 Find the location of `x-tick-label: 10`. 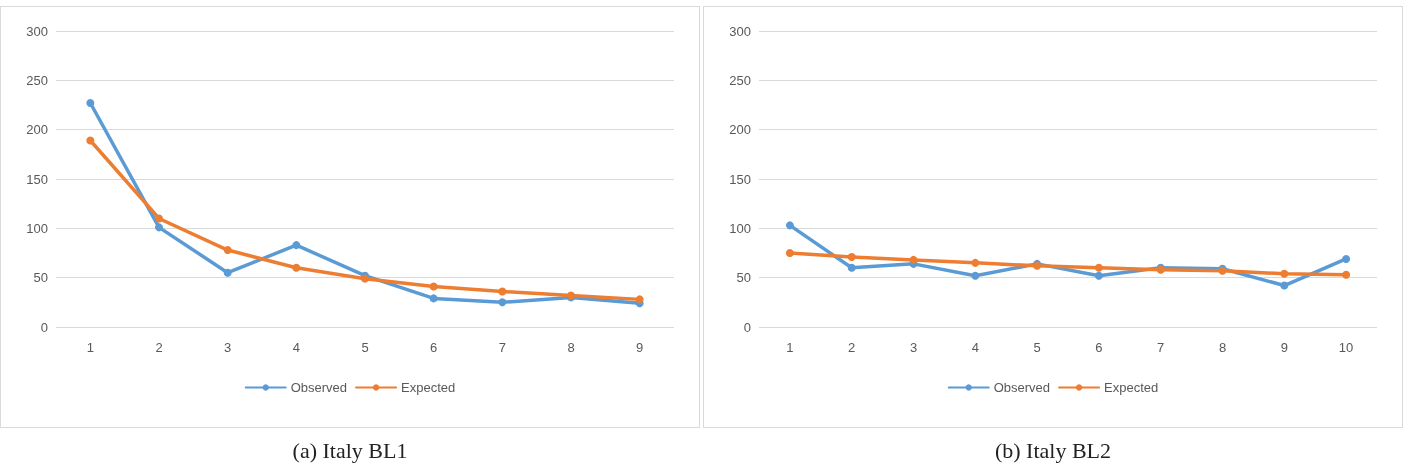

x-tick-label: 10 is located at coordinates (1346, 347).